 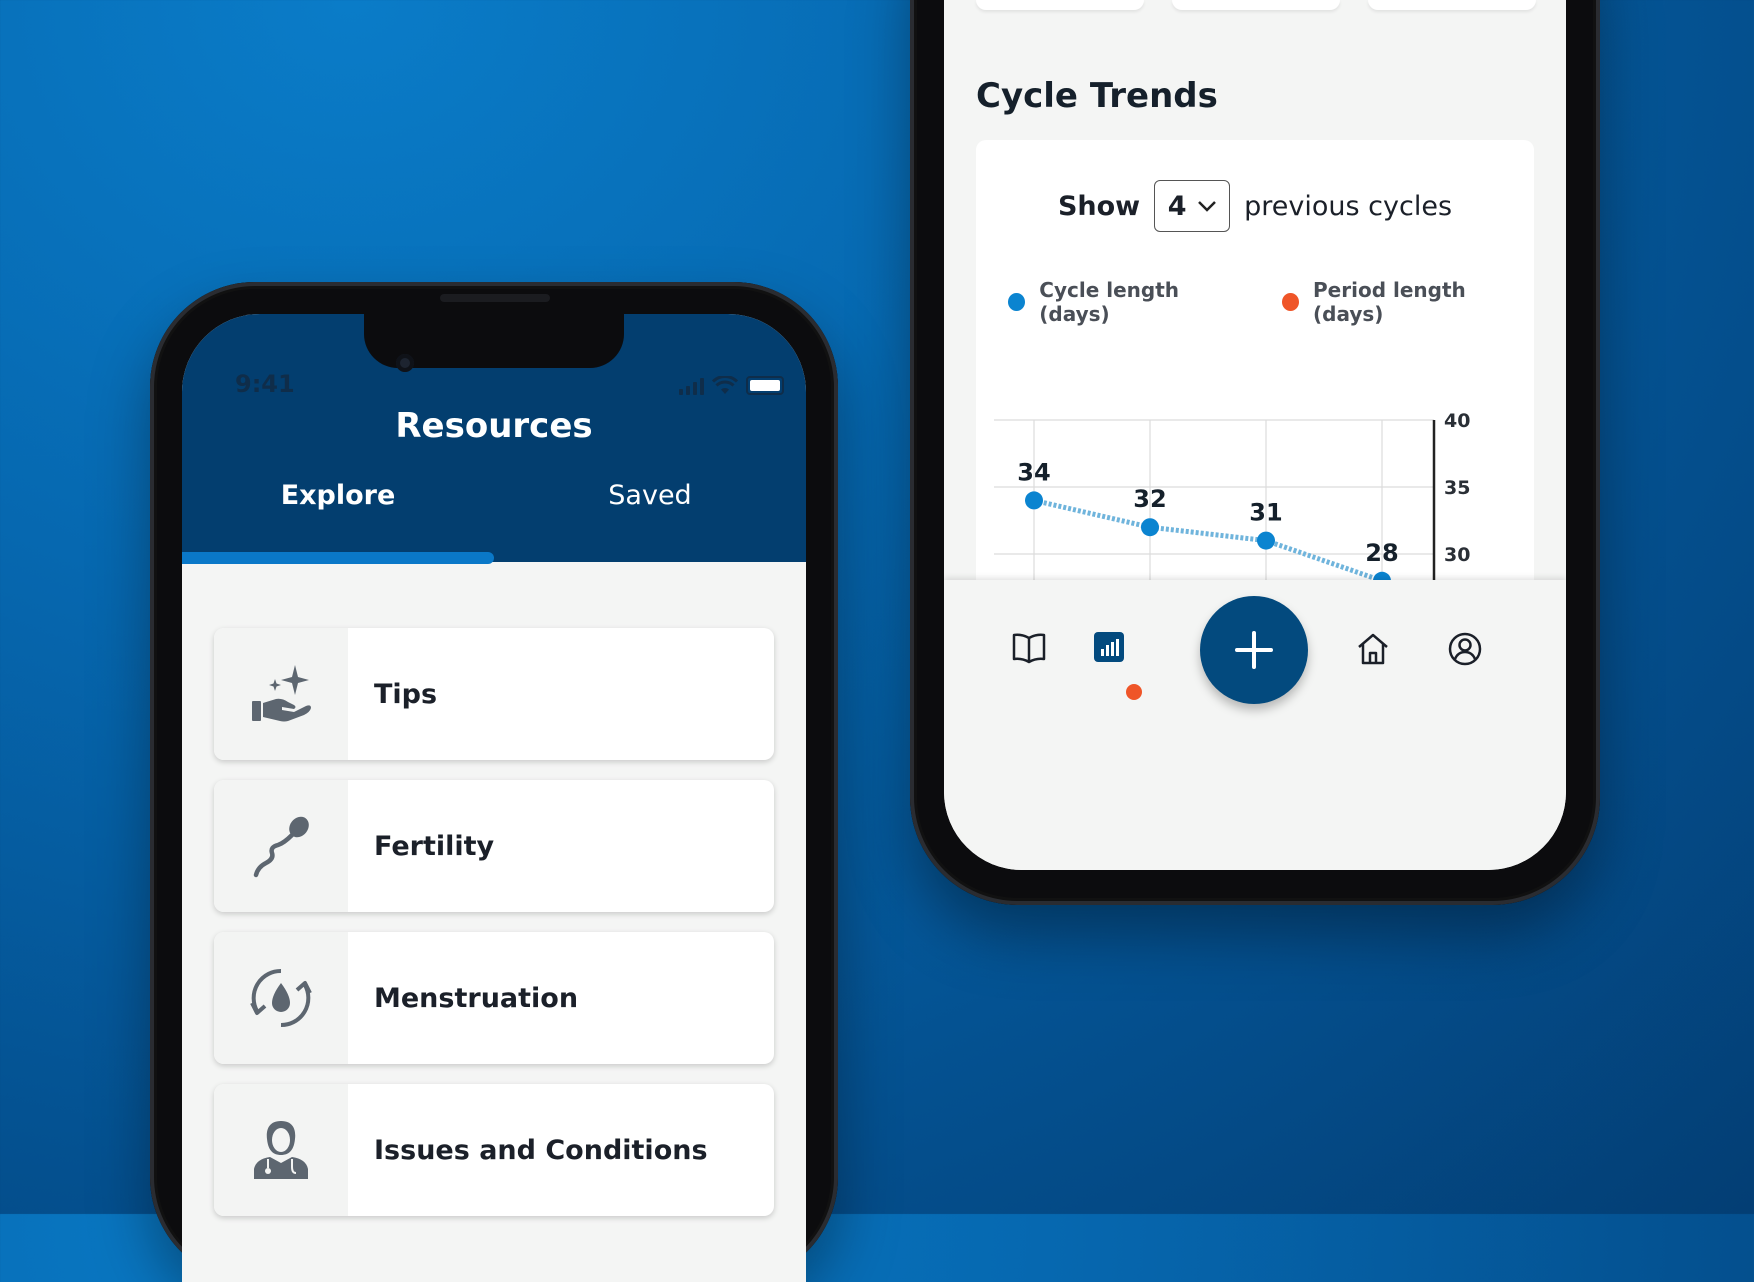 What do you see at coordinates (1256, 5) in the screenshot?
I see `top-chip-row` at bounding box center [1256, 5].